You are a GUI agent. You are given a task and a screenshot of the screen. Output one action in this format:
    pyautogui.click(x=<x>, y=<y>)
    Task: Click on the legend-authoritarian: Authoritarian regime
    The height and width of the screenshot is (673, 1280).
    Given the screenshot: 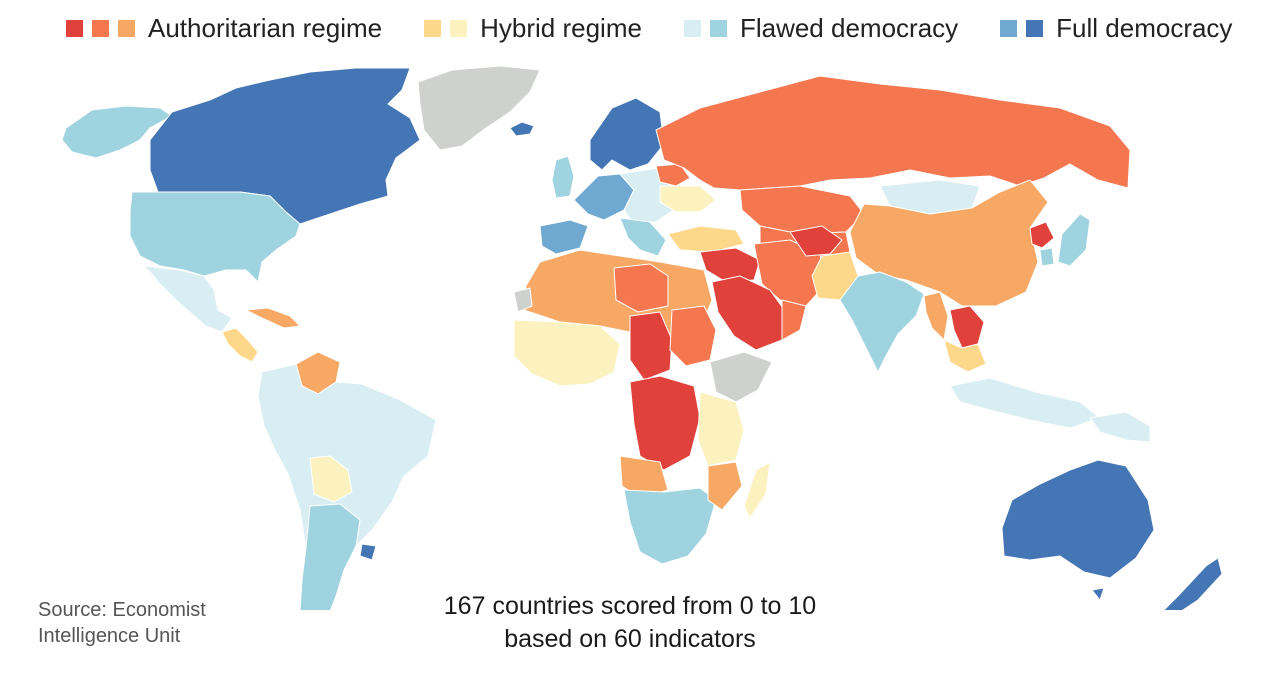 What is the action you would take?
    pyautogui.click(x=224, y=28)
    